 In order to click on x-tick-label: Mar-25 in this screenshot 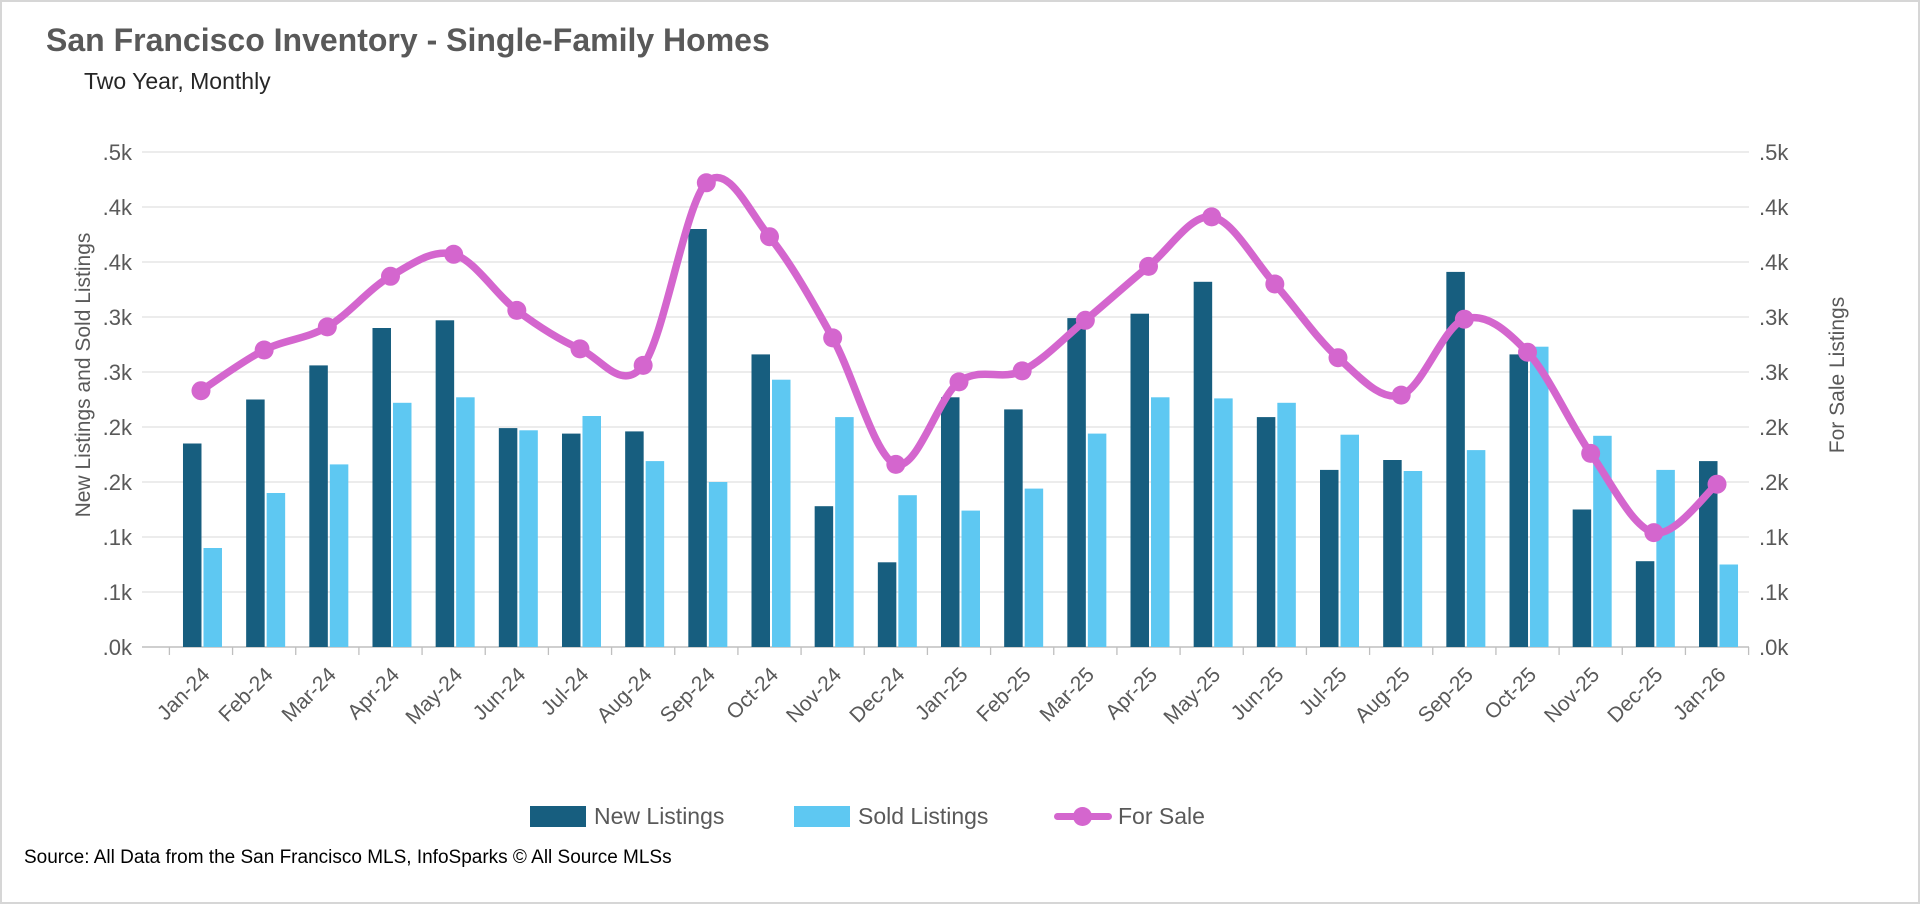, I will do `click(1067, 694)`.